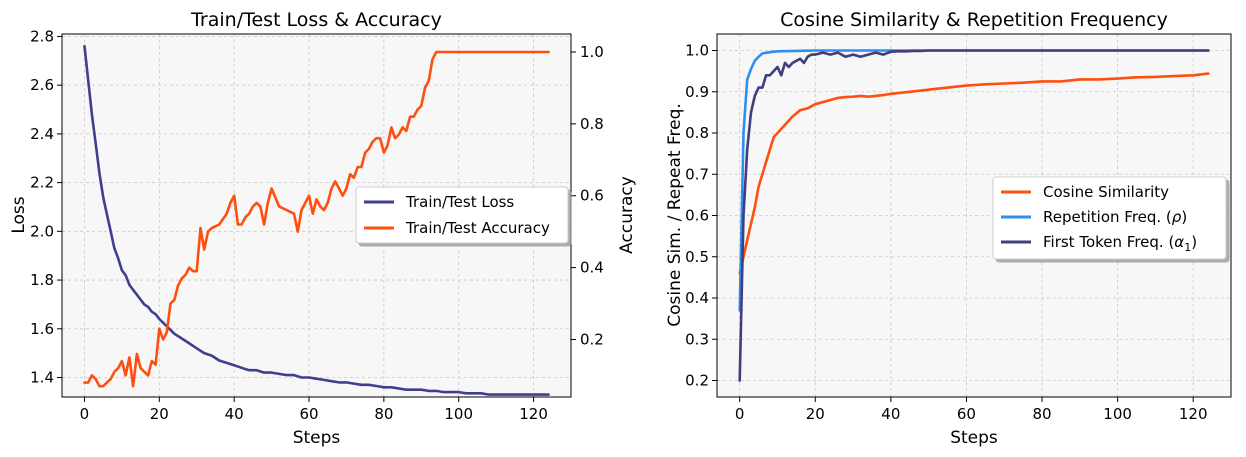  I want to click on legend: Train/Test Loss Train/Test Accuracy, so click(462, 215).